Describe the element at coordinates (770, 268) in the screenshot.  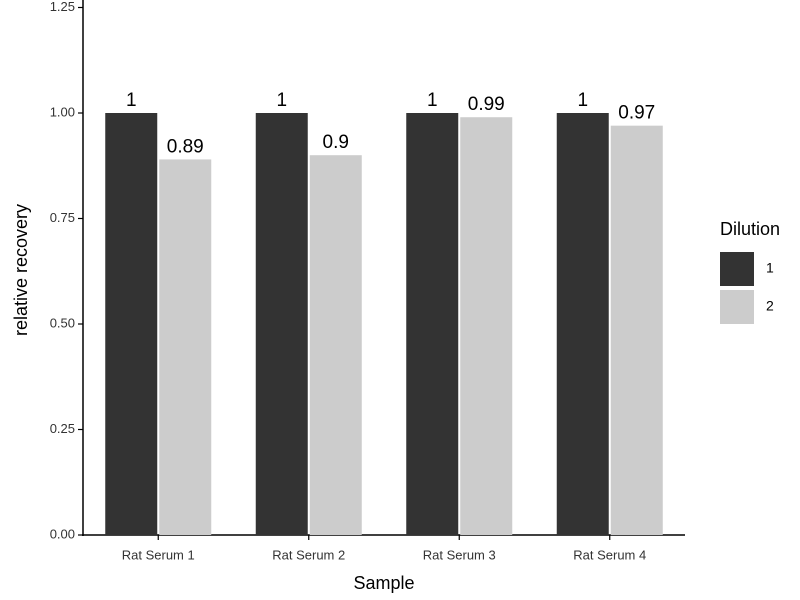
I see `legend-label: 1` at that location.